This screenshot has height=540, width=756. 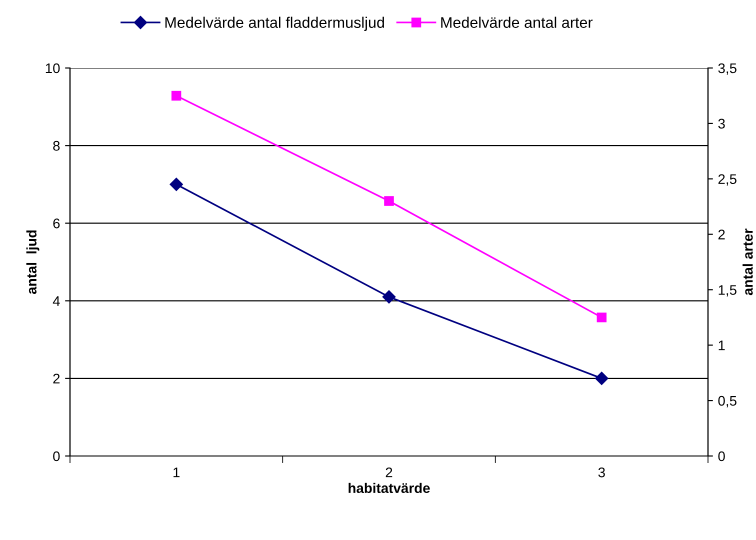 What do you see at coordinates (389, 472) in the screenshot?
I see `x-tick-label: 2` at bounding box center [389, 472].